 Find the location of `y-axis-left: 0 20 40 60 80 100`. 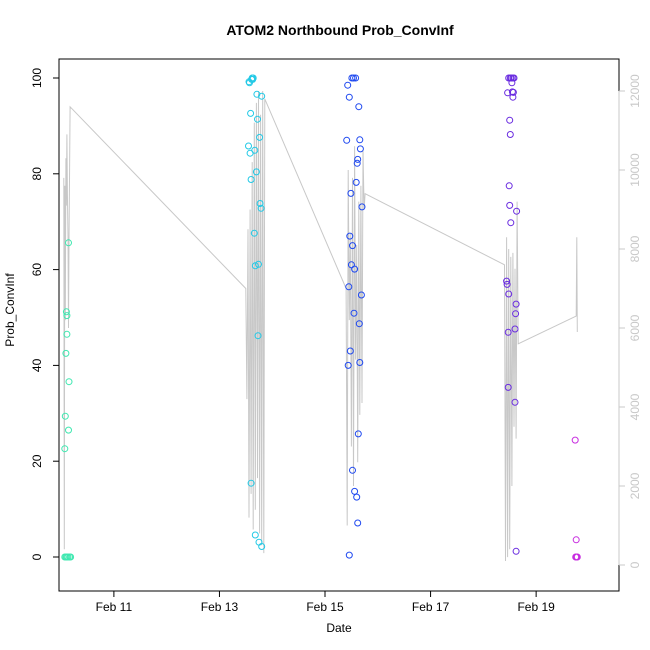

y-axis-left: 0 20 40 60 80 100 is located at coordinates (45, 314).